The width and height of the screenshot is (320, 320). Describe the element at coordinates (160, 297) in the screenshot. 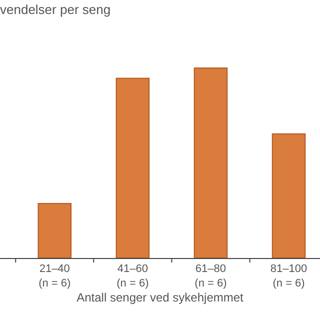

I see `x-axis-title: Antall senger ved sykehjemmet` at that location.